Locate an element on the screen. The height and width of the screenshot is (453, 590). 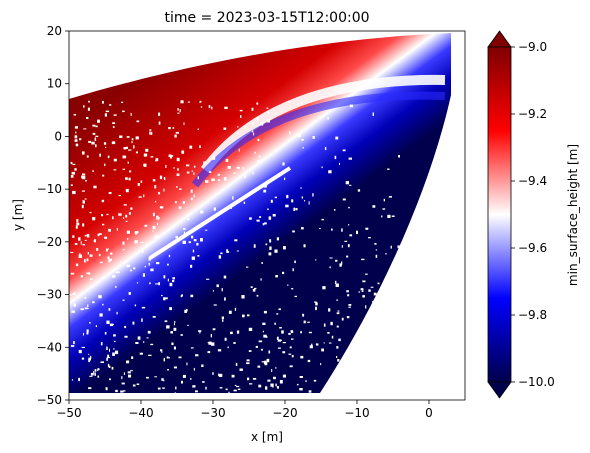
x-axis-label: x [m] is located at coordinates (267, 437).